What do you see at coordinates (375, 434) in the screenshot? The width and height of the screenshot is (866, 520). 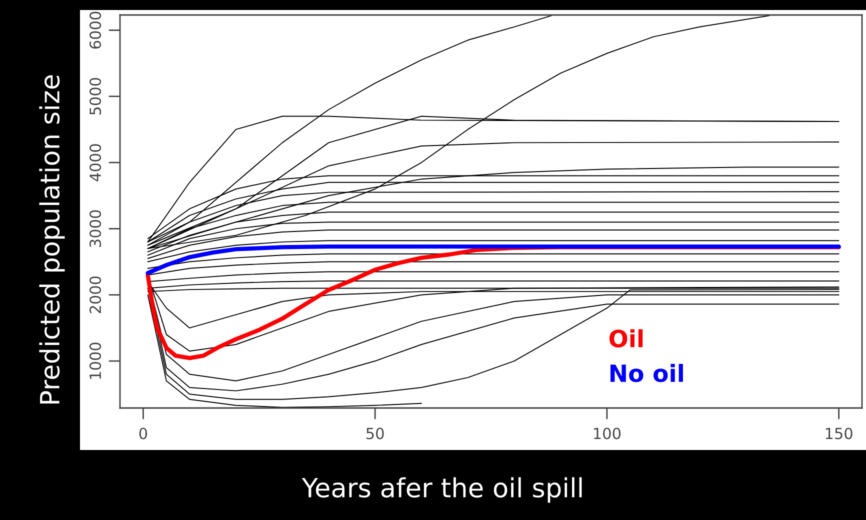 I see `x-tick-label: 50` at bounding box center [375, 434].